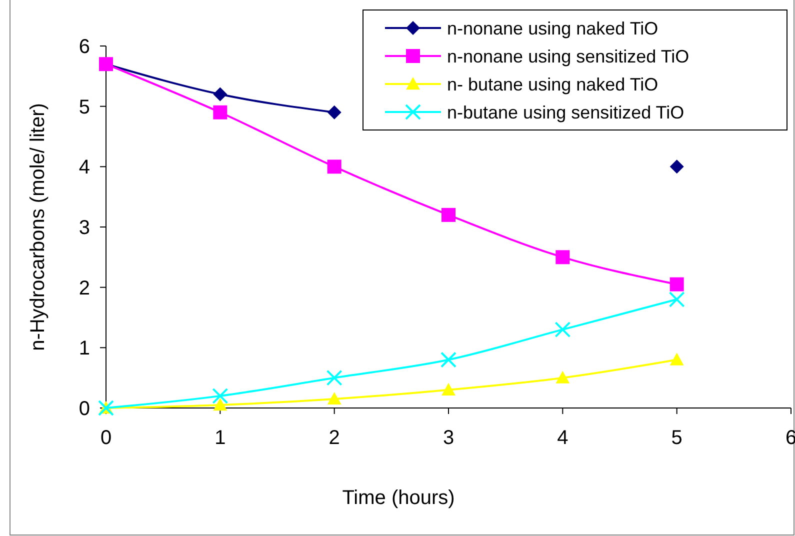 This screenshot has height=536, width=795. I want to click on y-tick-label: 2, so click(84, 288).